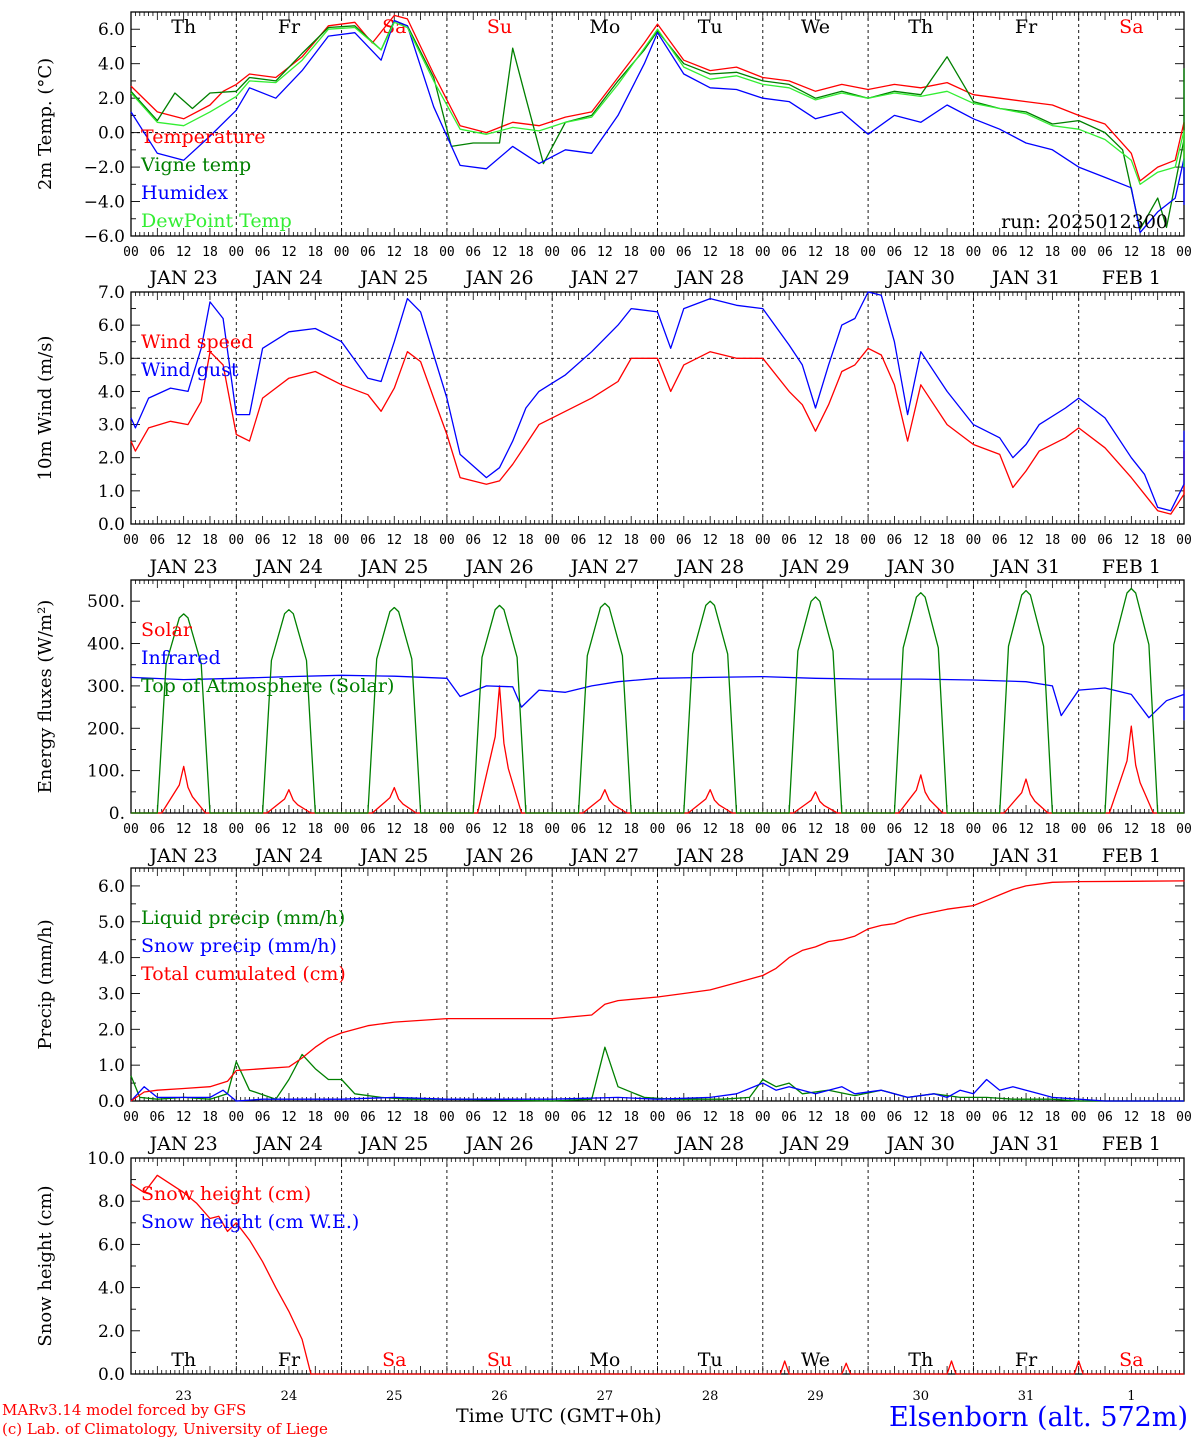 This screenshot has height=1440, width=1194. Describe the element at coordinates (267, 686) in the screenshot. I see `legend-entry: Top of Atmosphere (Solar)` at that location.